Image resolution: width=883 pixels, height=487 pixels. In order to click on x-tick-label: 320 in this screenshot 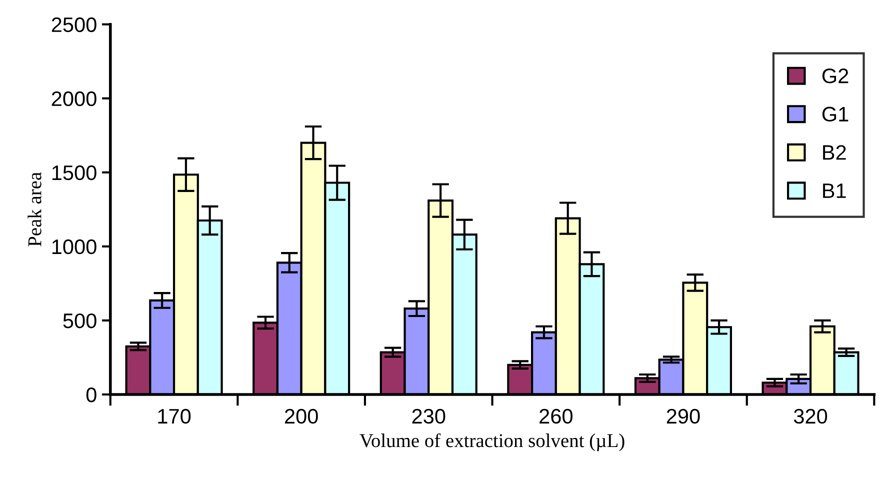, I will do `click(811, 416)`.